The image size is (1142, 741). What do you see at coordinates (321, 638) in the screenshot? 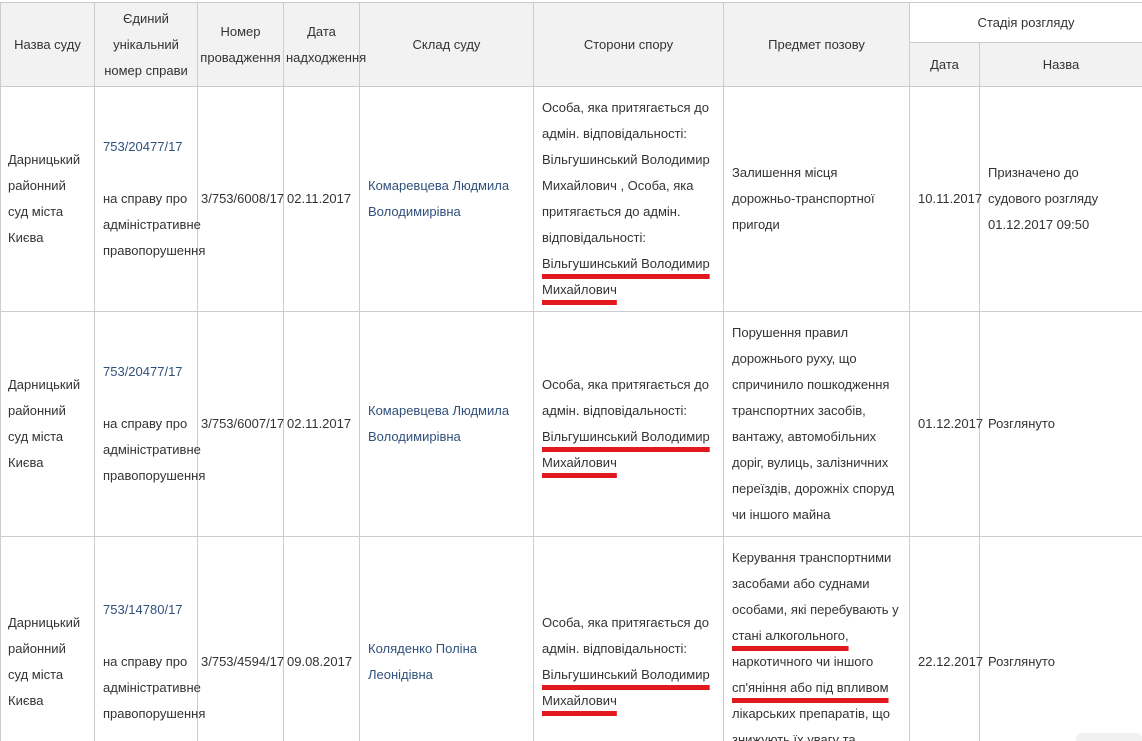
I see `receipt-date: 09.08.2017` at bounding box center [321, 638].